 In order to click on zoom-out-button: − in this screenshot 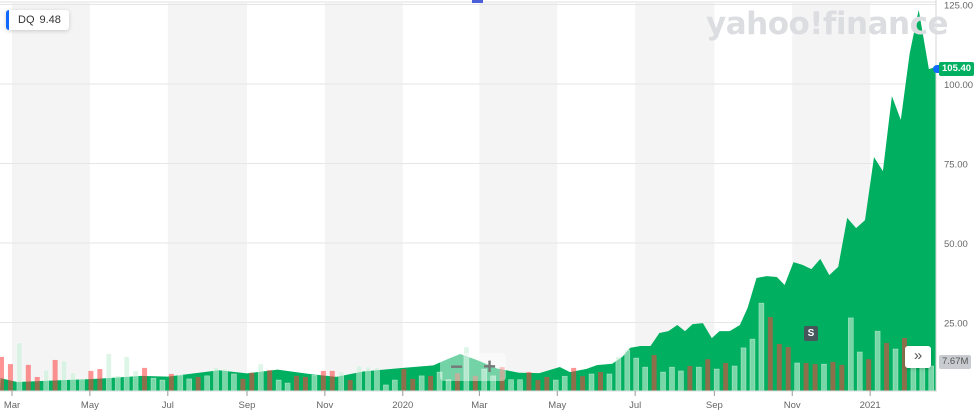, I will do `click(456, 366)`.